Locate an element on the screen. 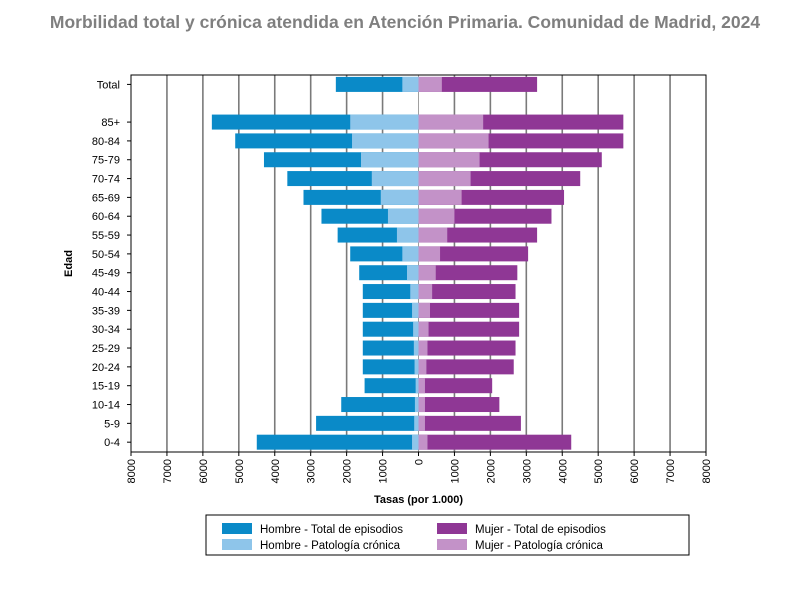  x-tick-label: 0 is located at coordinates (420, 462).